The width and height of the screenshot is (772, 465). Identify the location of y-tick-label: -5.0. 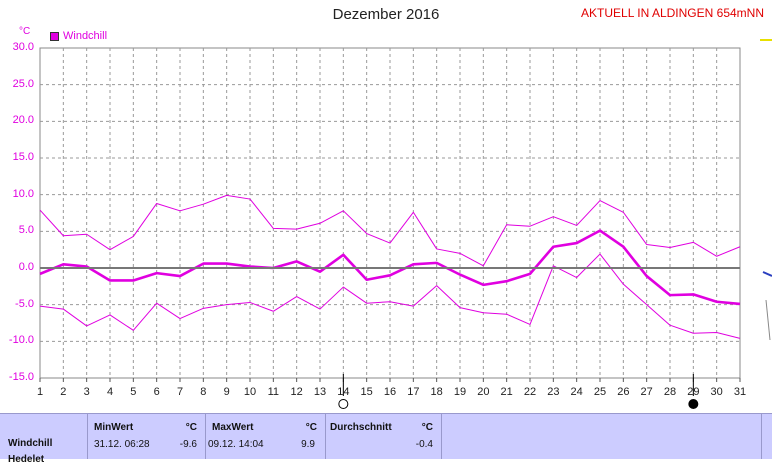
(24, 303).